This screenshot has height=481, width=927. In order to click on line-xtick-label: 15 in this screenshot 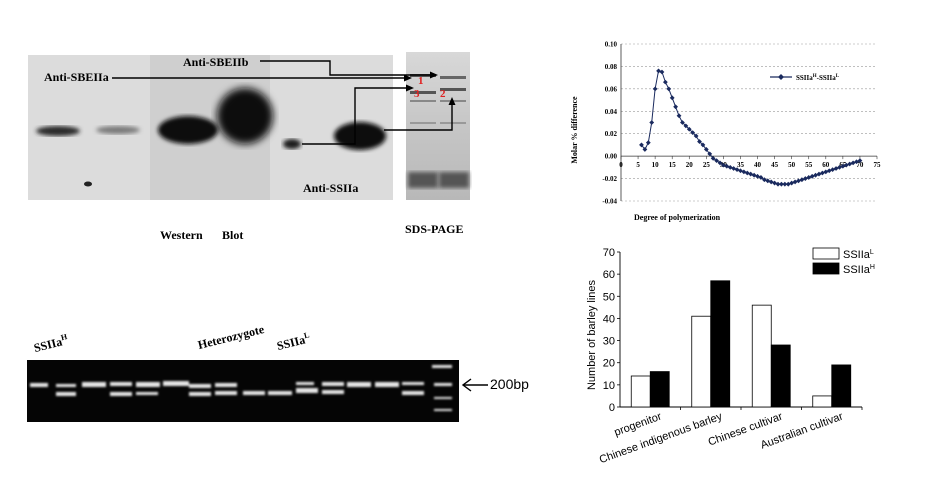, I will do `click(673, 165)`.